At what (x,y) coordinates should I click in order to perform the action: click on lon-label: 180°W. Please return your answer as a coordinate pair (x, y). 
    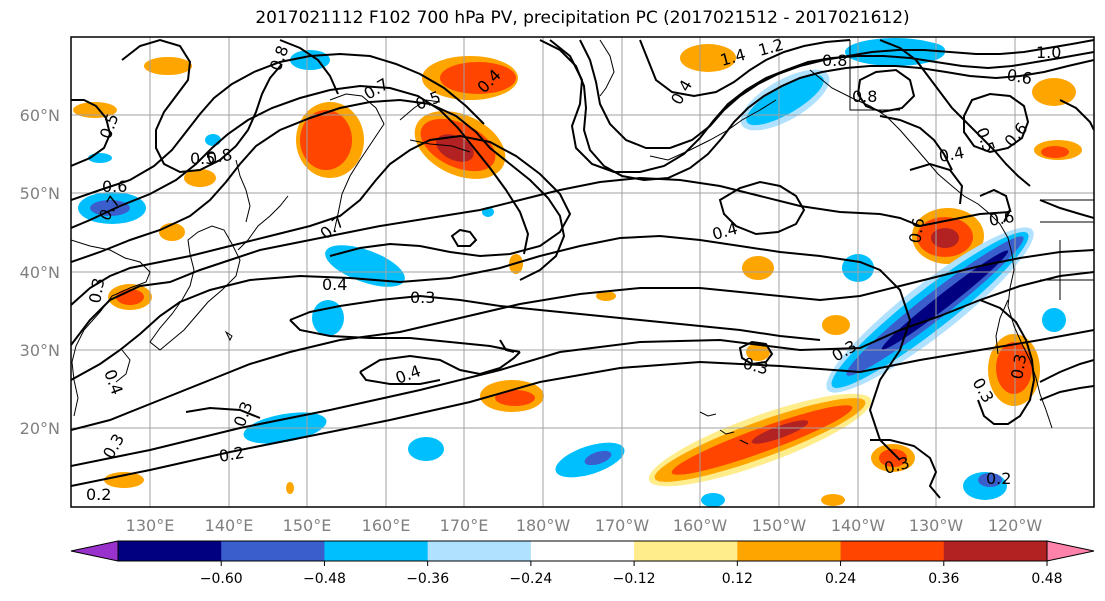
    Looking at the image, I should click on (543, 525).